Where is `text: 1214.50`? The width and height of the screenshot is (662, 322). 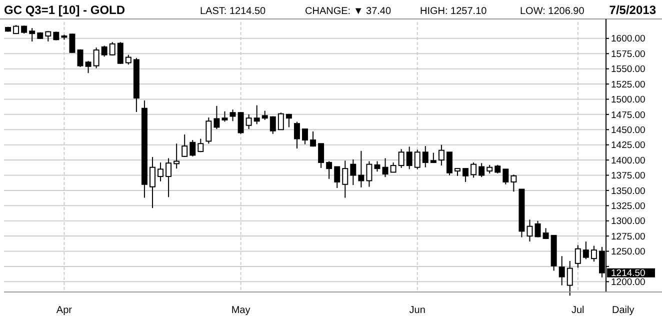 text: 1214.50 is located at coordinates (628, 274).